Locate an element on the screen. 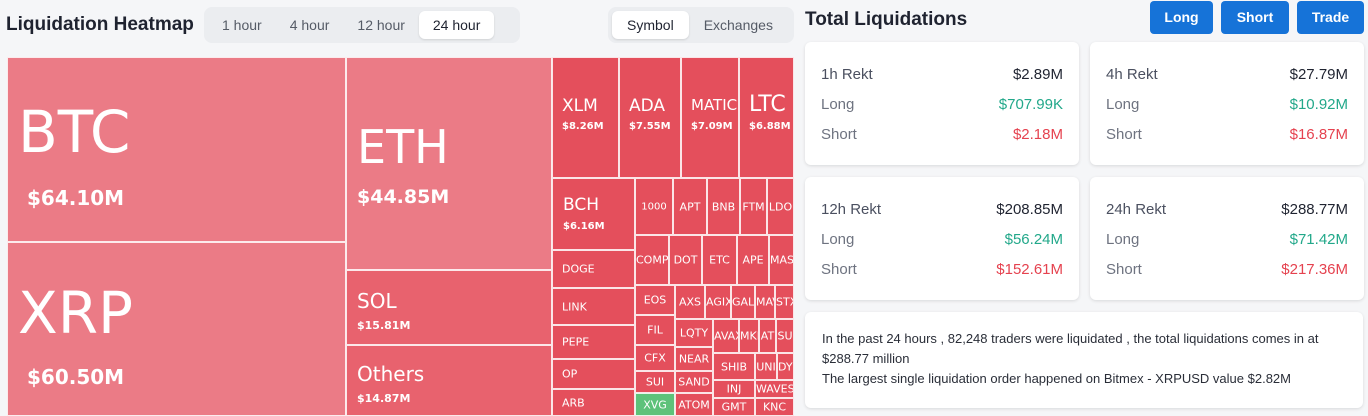  tile-dot: DOT is located at coordinates (685, 260).